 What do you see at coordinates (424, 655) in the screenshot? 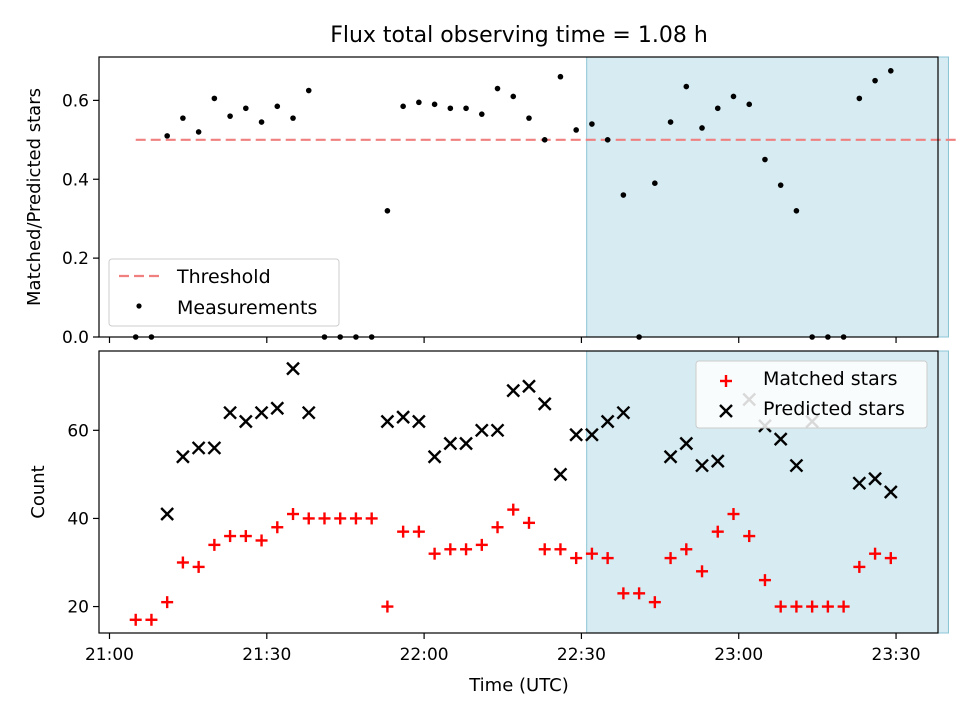
I see `x-tick-label: 22:00` at bounding box center [424, 655].